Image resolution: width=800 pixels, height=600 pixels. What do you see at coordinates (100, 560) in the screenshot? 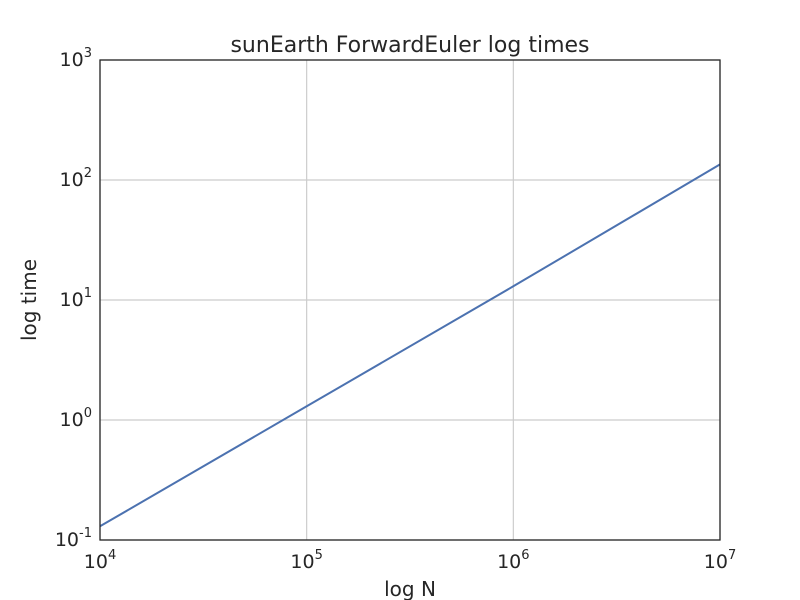
I see `x-tick-label-0: 10⁴` at bounding box center [100, 560].